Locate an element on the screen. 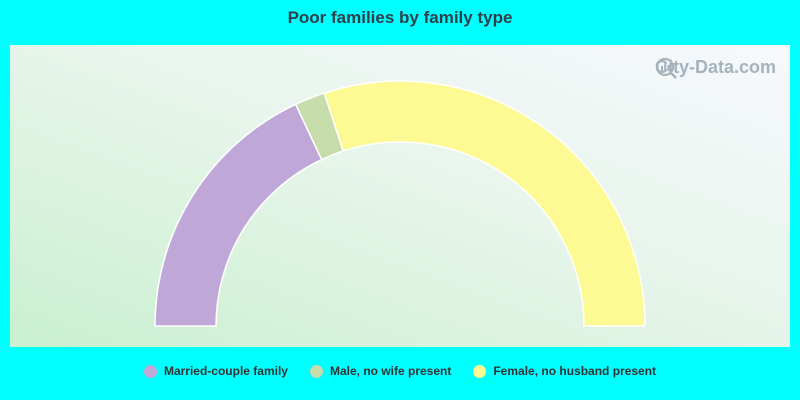 This screenshot has height=400, width=800. slice-married-couple-family is located at coordinates (238, 215).